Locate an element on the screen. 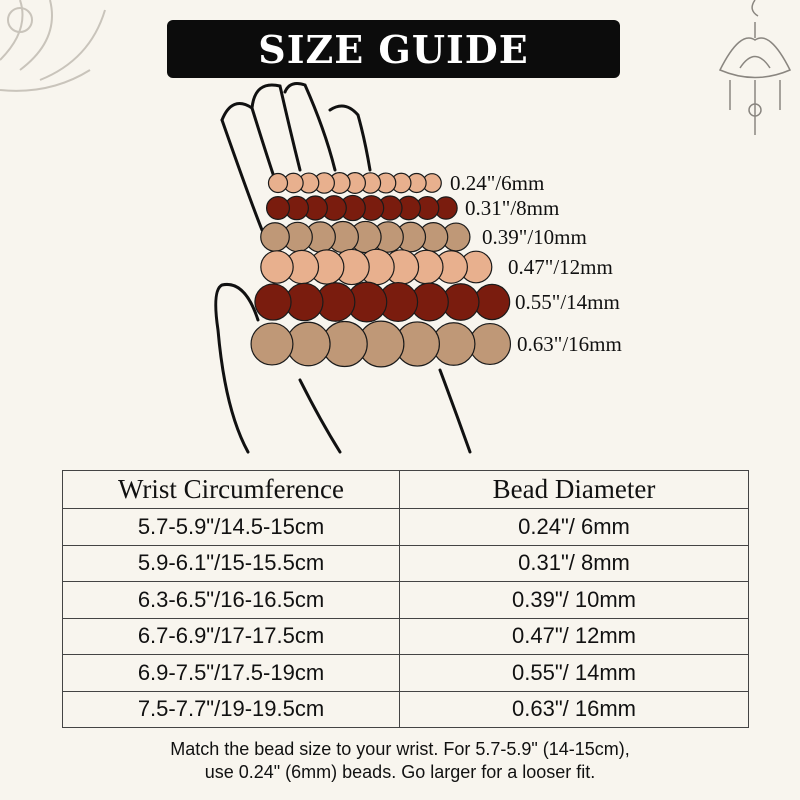 The image size is (800, 800). table-row: 6.3-6.5"/16-16.5cm 0.39"/ 10mm is located at coordinates (405, 600).